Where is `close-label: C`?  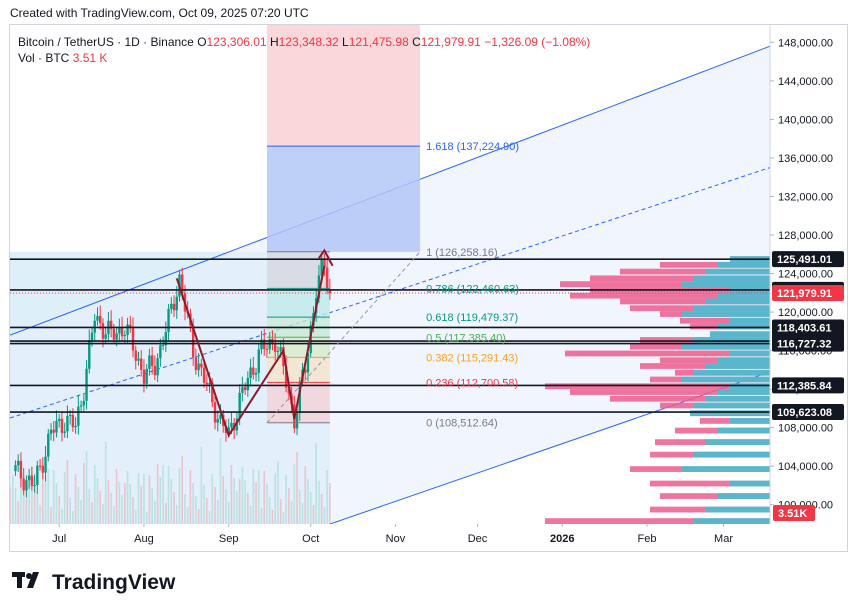
close-label: C is located at coordinates (416, 42).